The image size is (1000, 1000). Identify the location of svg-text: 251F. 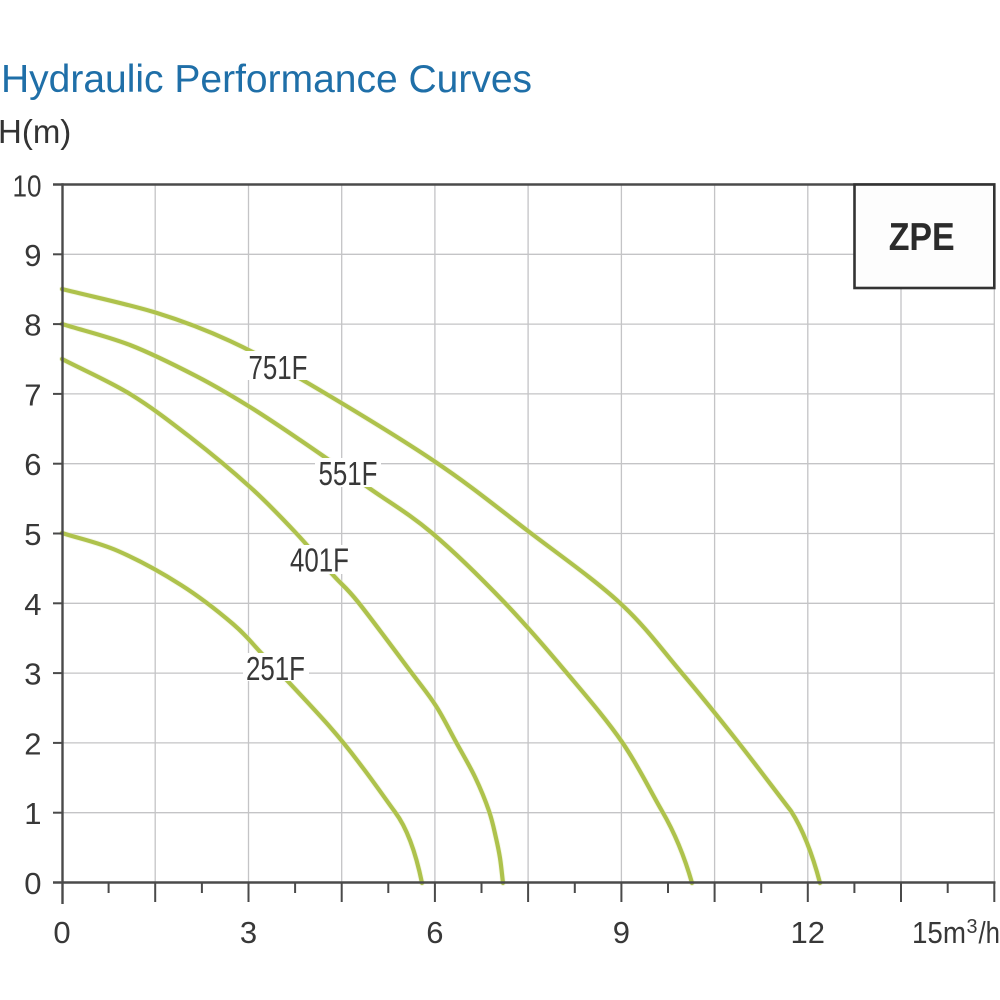
(275, 668).